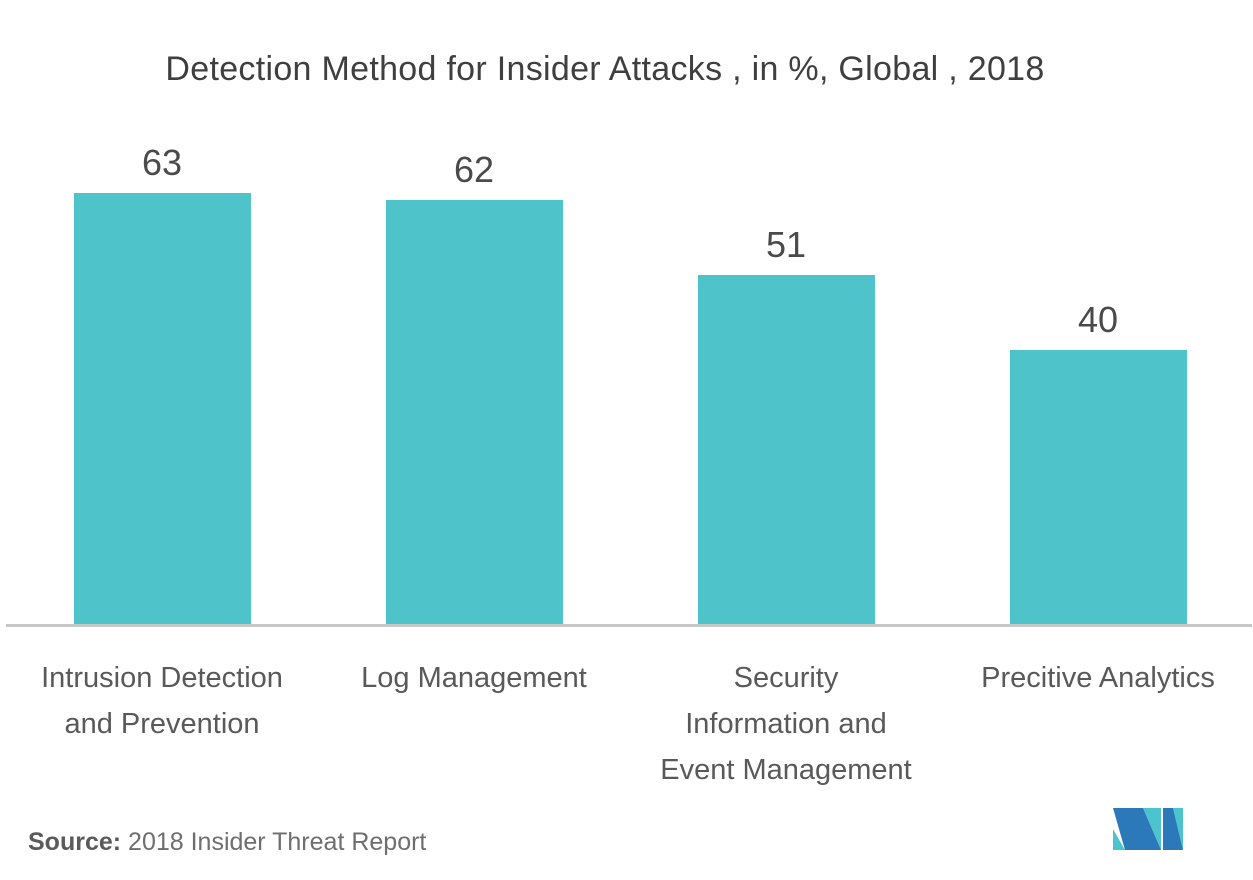  Describe the element at coordinates (162, 162) in the screenshot. I see `bar-value-0: 63` at that location.